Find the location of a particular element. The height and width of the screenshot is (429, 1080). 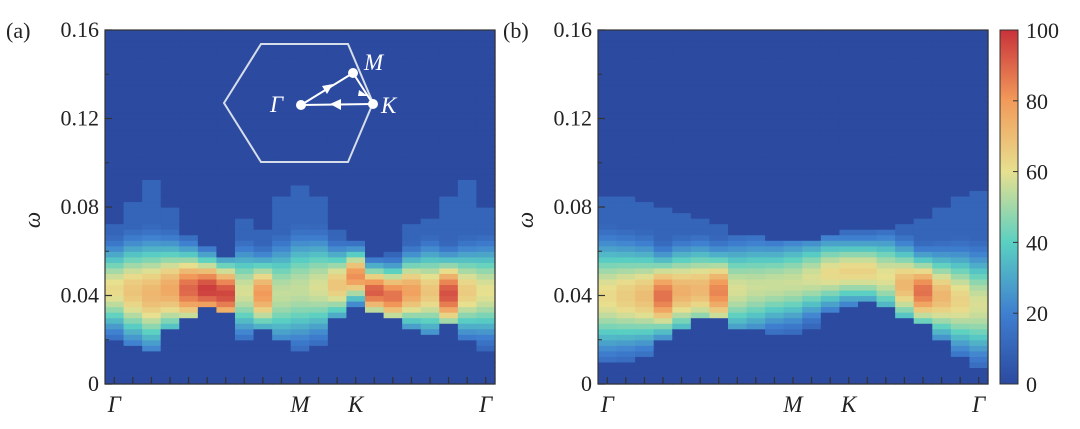

panel-a-column is located at coordinates (375, 207).